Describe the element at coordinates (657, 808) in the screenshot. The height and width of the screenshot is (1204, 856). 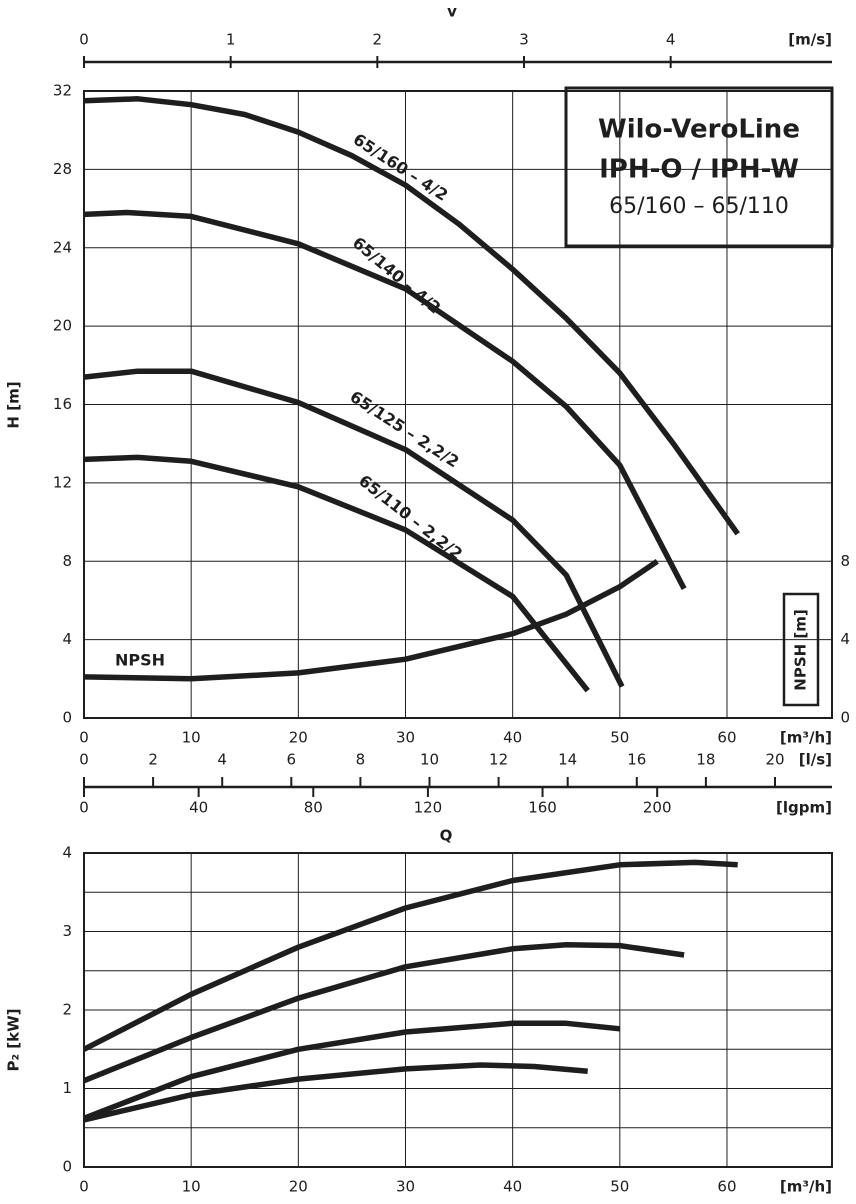
I see `tick-label: 200` at that location.